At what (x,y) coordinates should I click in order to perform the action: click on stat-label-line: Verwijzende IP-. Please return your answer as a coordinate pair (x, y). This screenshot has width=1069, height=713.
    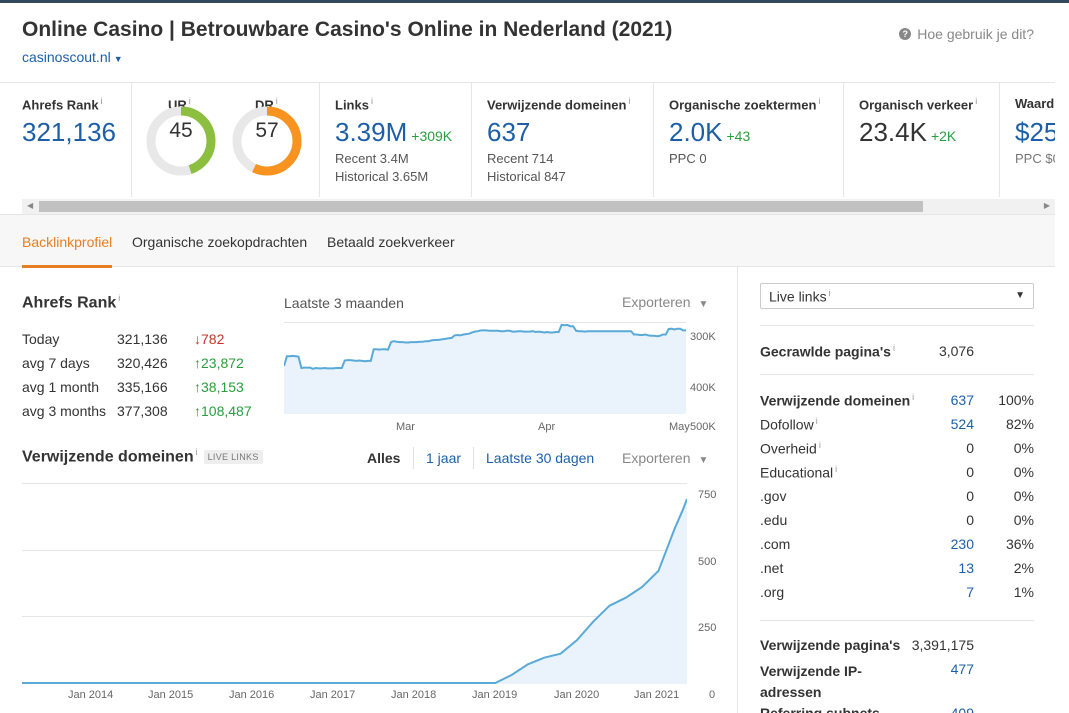
    Looking at the image, I should click on (811, 671).